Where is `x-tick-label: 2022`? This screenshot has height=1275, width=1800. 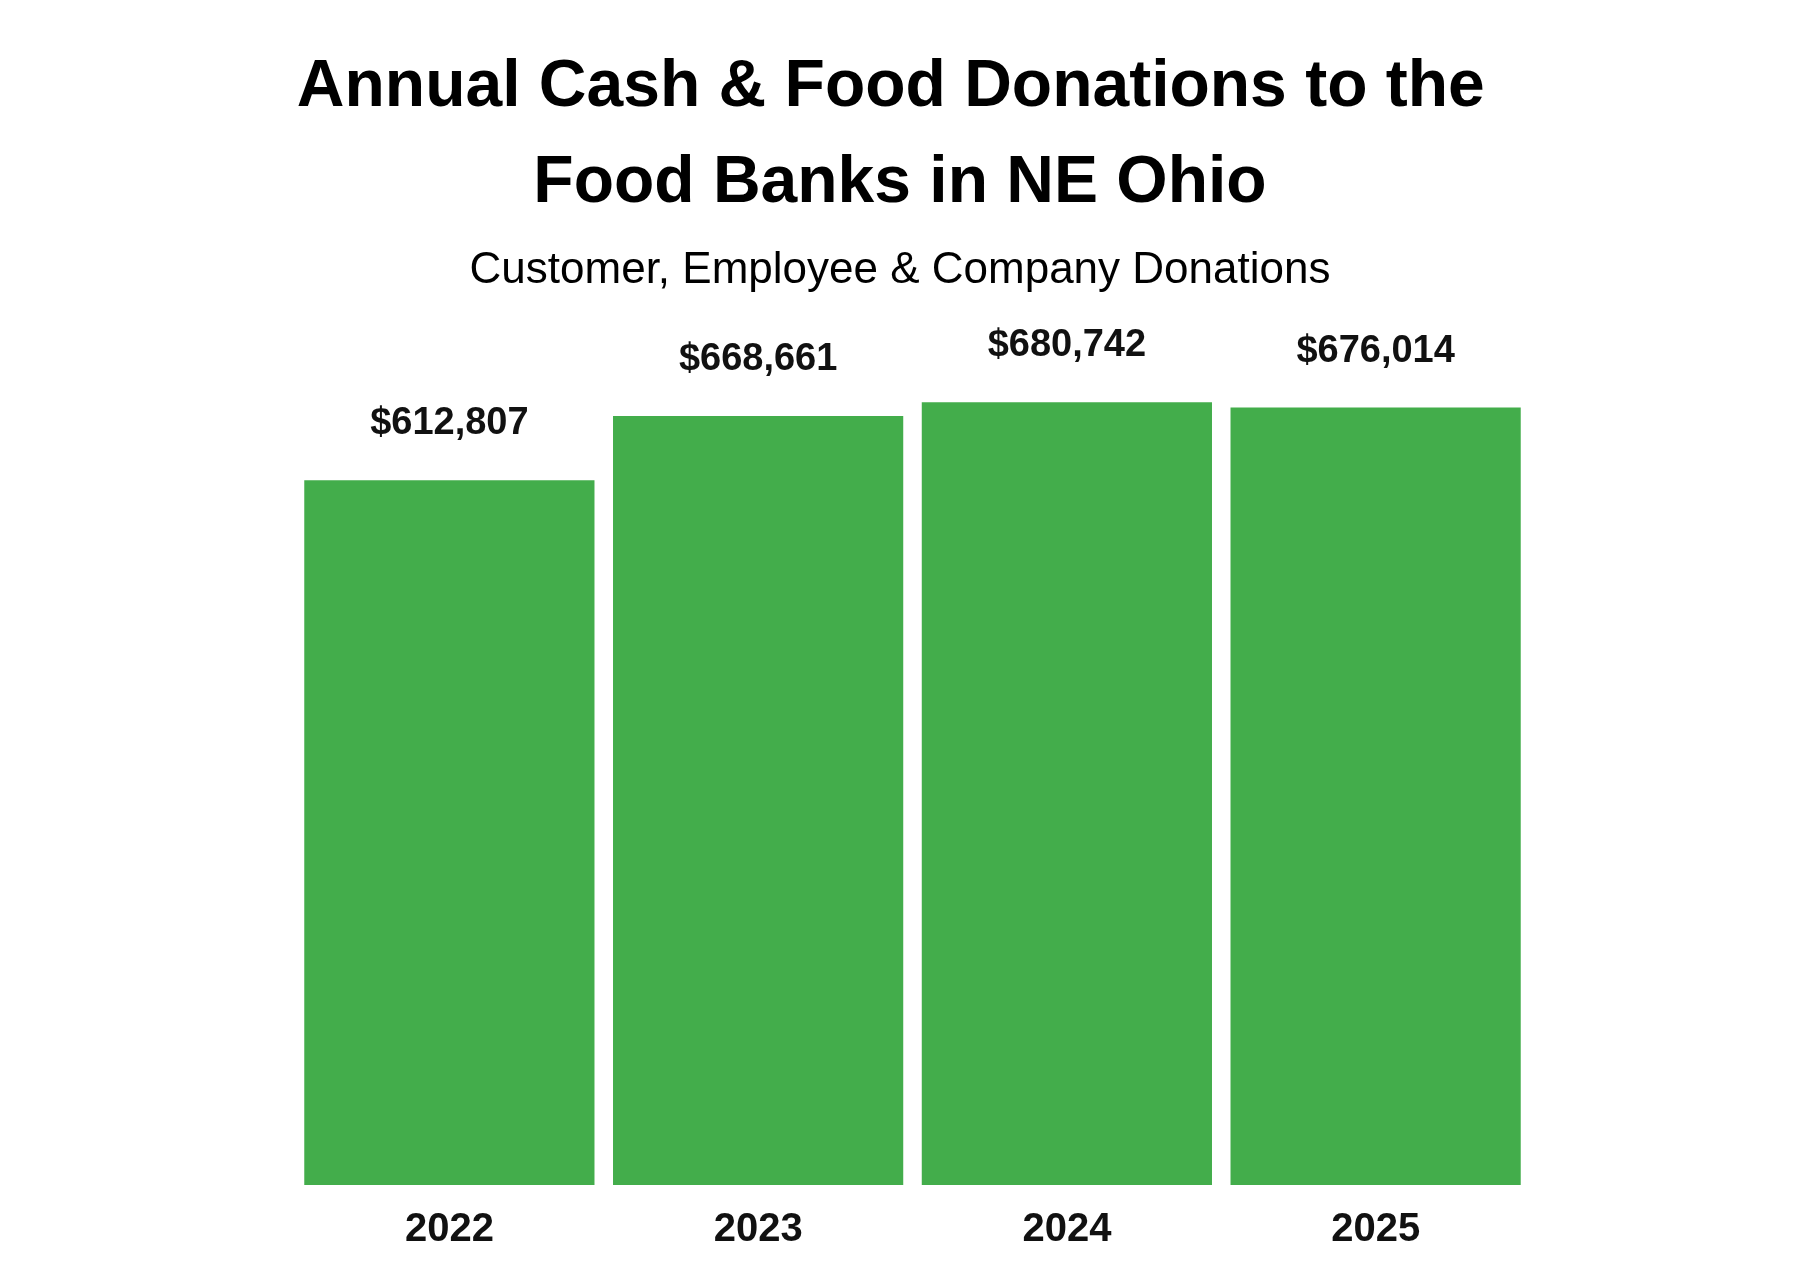 x-tick-label: 2022 is located at coordinates (449, 1227).